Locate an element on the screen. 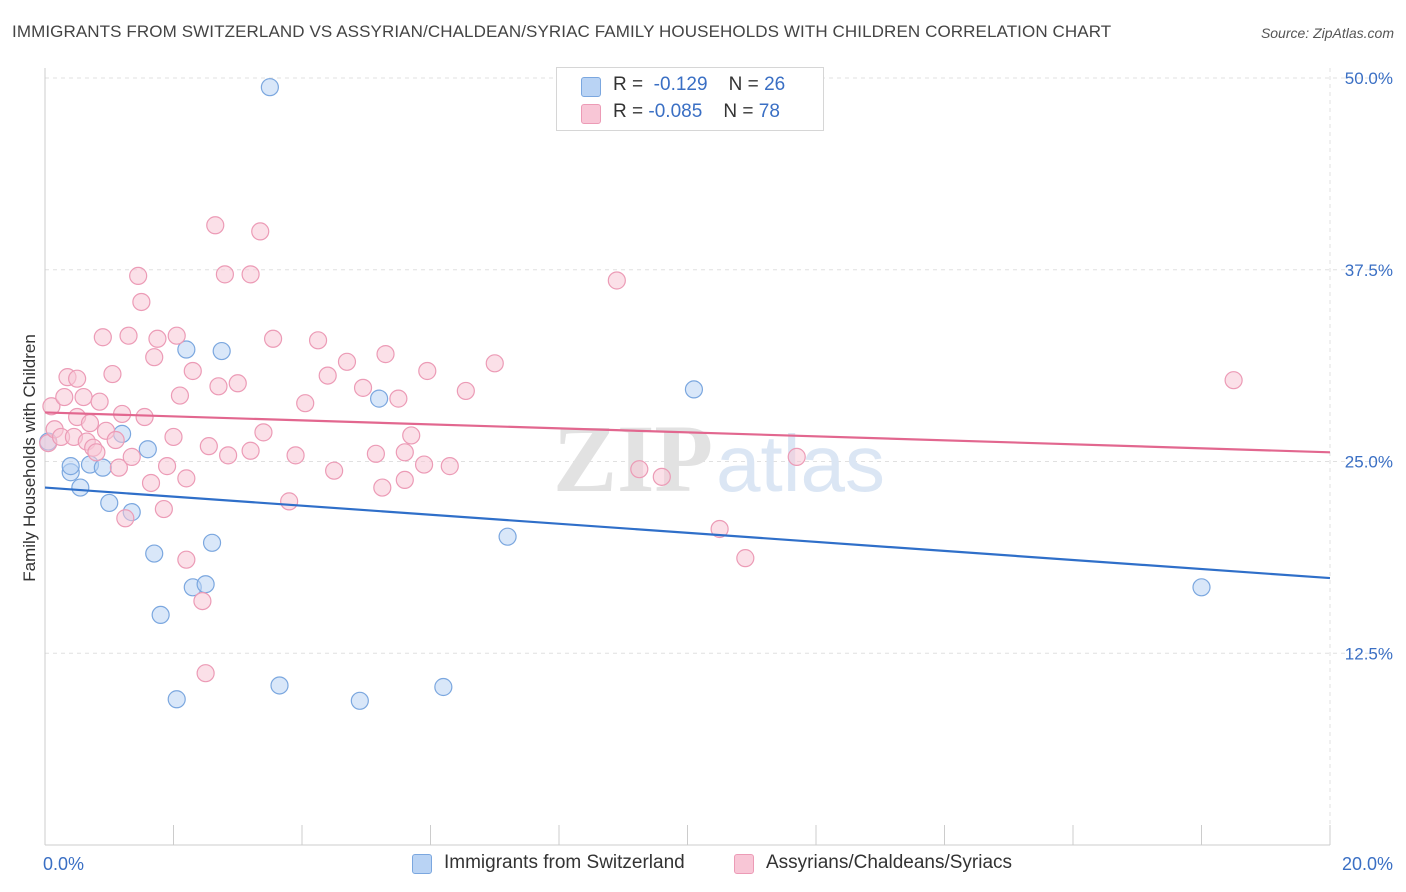  trend-line-blue is located at coordinates (687, 533).